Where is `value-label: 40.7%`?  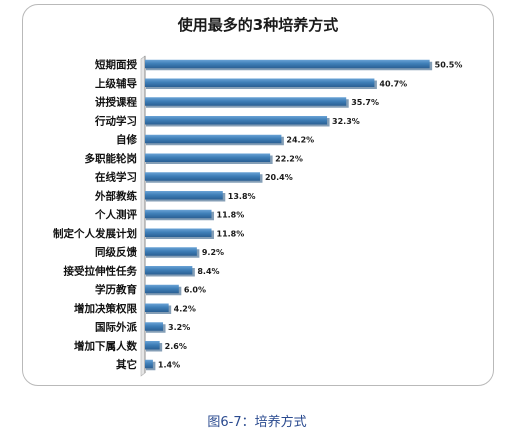
value-label: 40.7% is located at coordinates (393, 83).